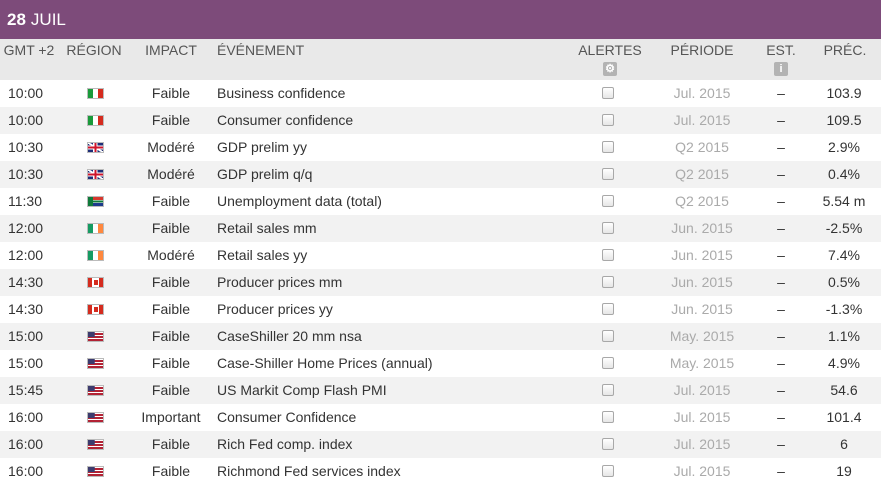 This screenshot has height=501, width=881. What do you see at coordinates (302, 390) in the screenshot?
I see `event-name: US Markit Comp Flash PMI` at bounding box center [302, 390].